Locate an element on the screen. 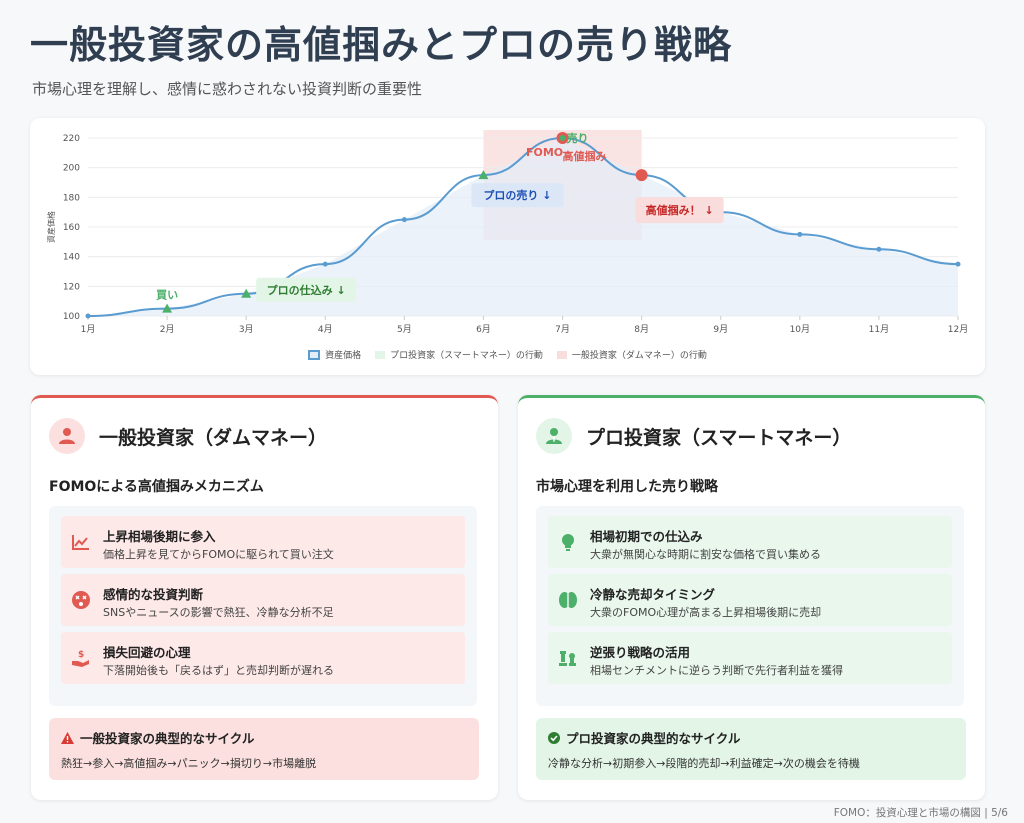 This screenshot has height=823, width=1024. smart-money-header: プロ投資家（スマートマネー） is located at coordinates (693, 436).